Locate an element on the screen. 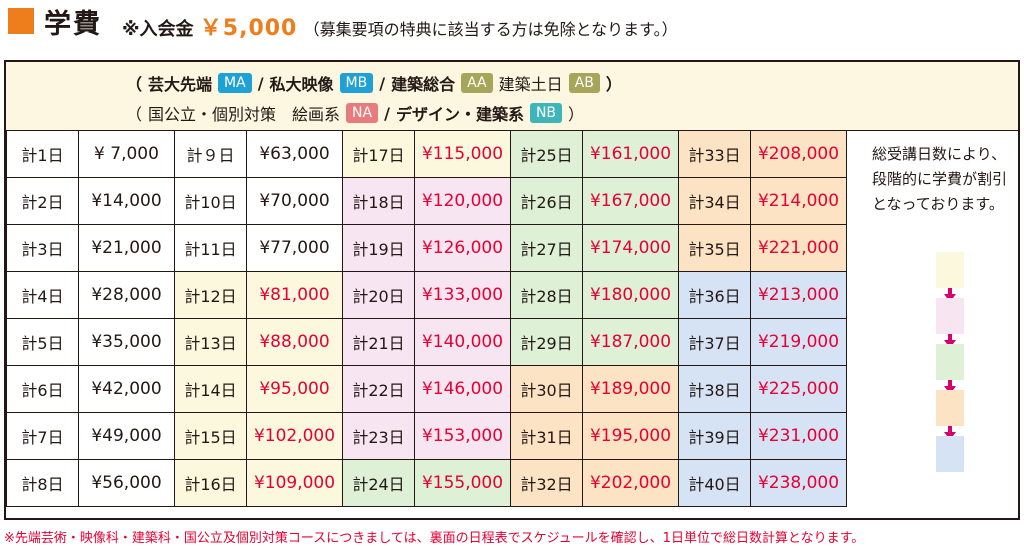  day-count-cell: 計40日 is located at coordinates (714, 483).